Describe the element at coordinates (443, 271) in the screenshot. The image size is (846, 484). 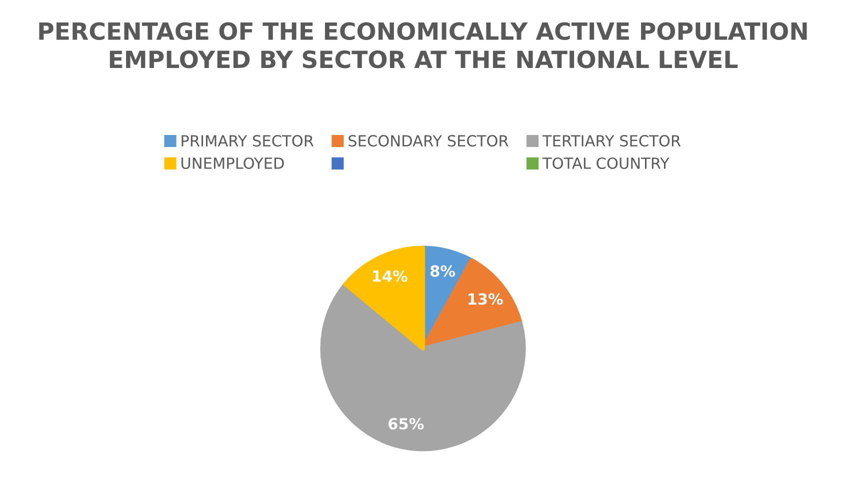
I see `data-label: 8%` at that location.